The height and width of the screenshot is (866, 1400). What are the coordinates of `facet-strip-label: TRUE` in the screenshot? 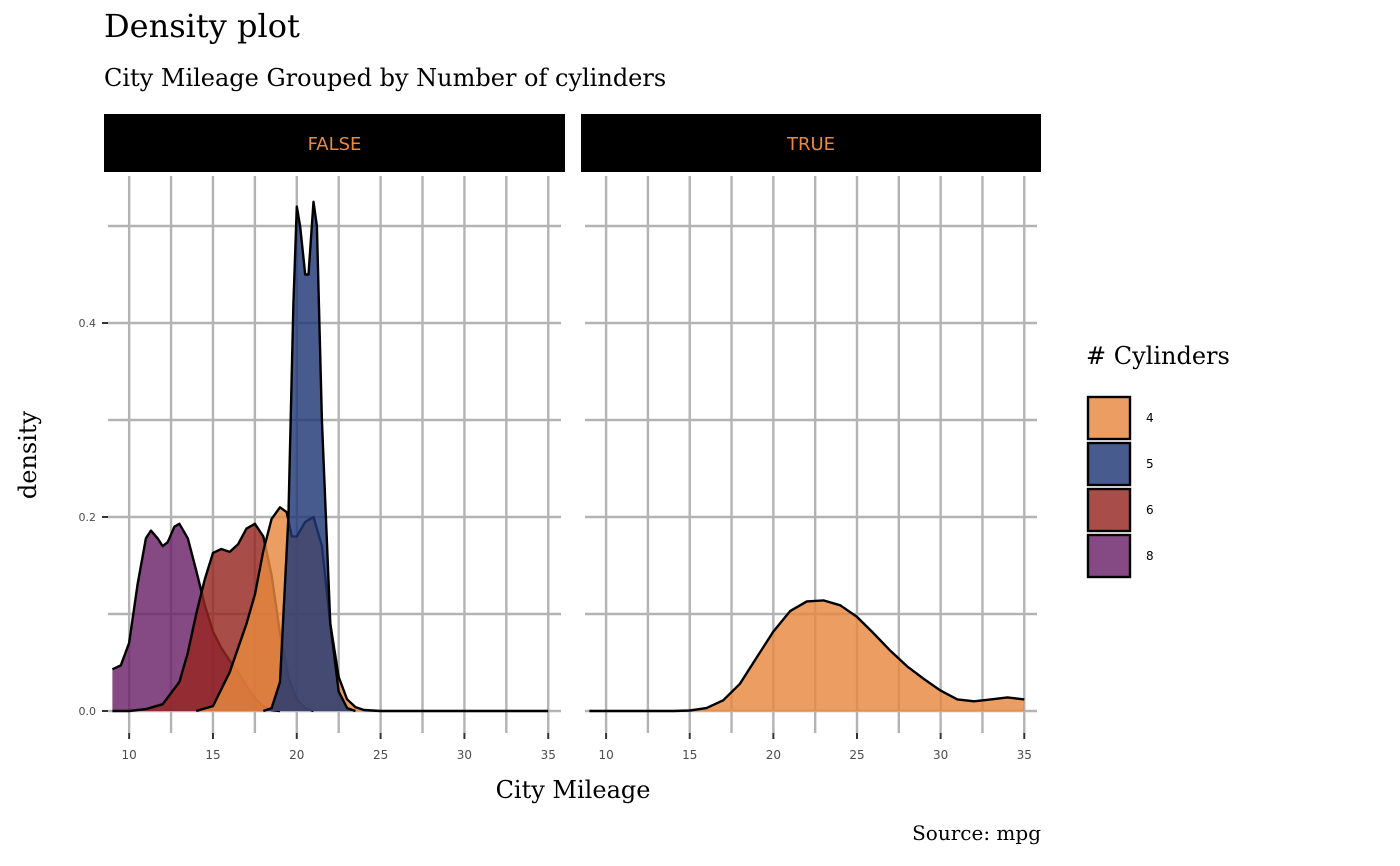 It's located at (810, 144).